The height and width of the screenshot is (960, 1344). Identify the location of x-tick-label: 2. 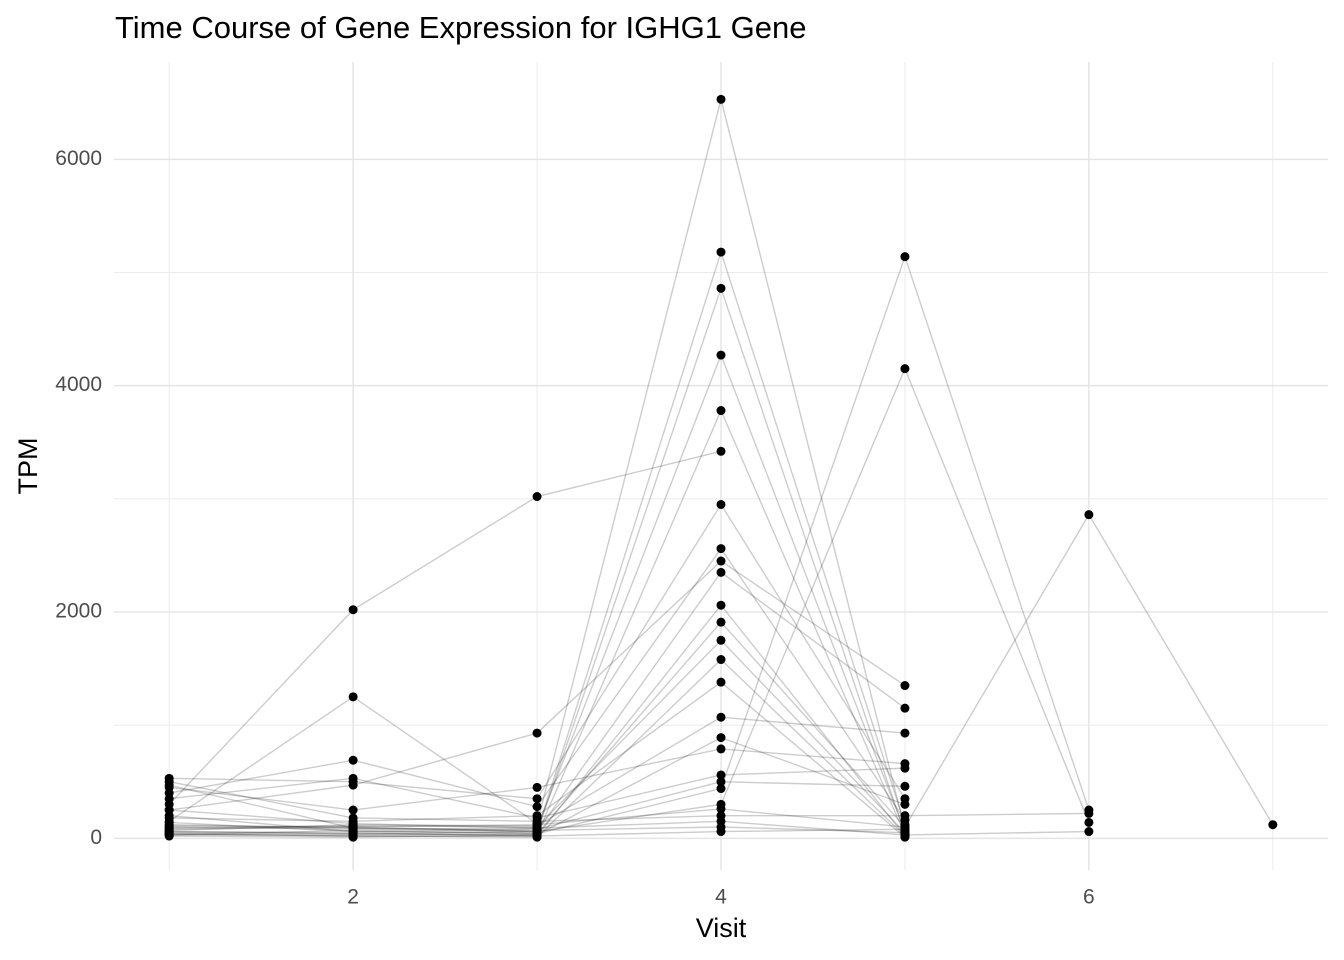
(353, 897).